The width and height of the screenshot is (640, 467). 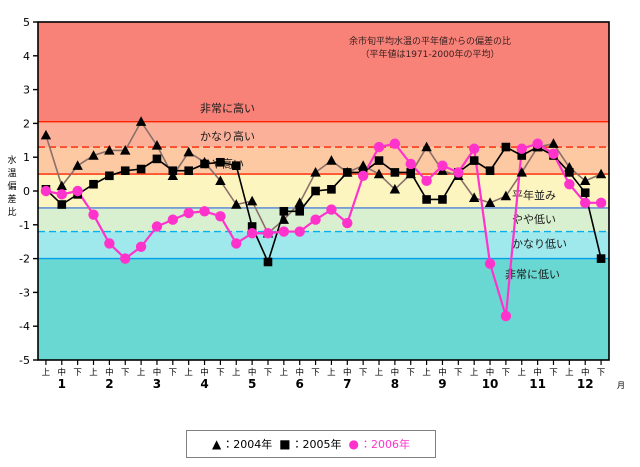 What do you see at coordinates (252, 384) in the screenshot?
I see `x-tick-month-5: 5` at bounding box center [252, 384].